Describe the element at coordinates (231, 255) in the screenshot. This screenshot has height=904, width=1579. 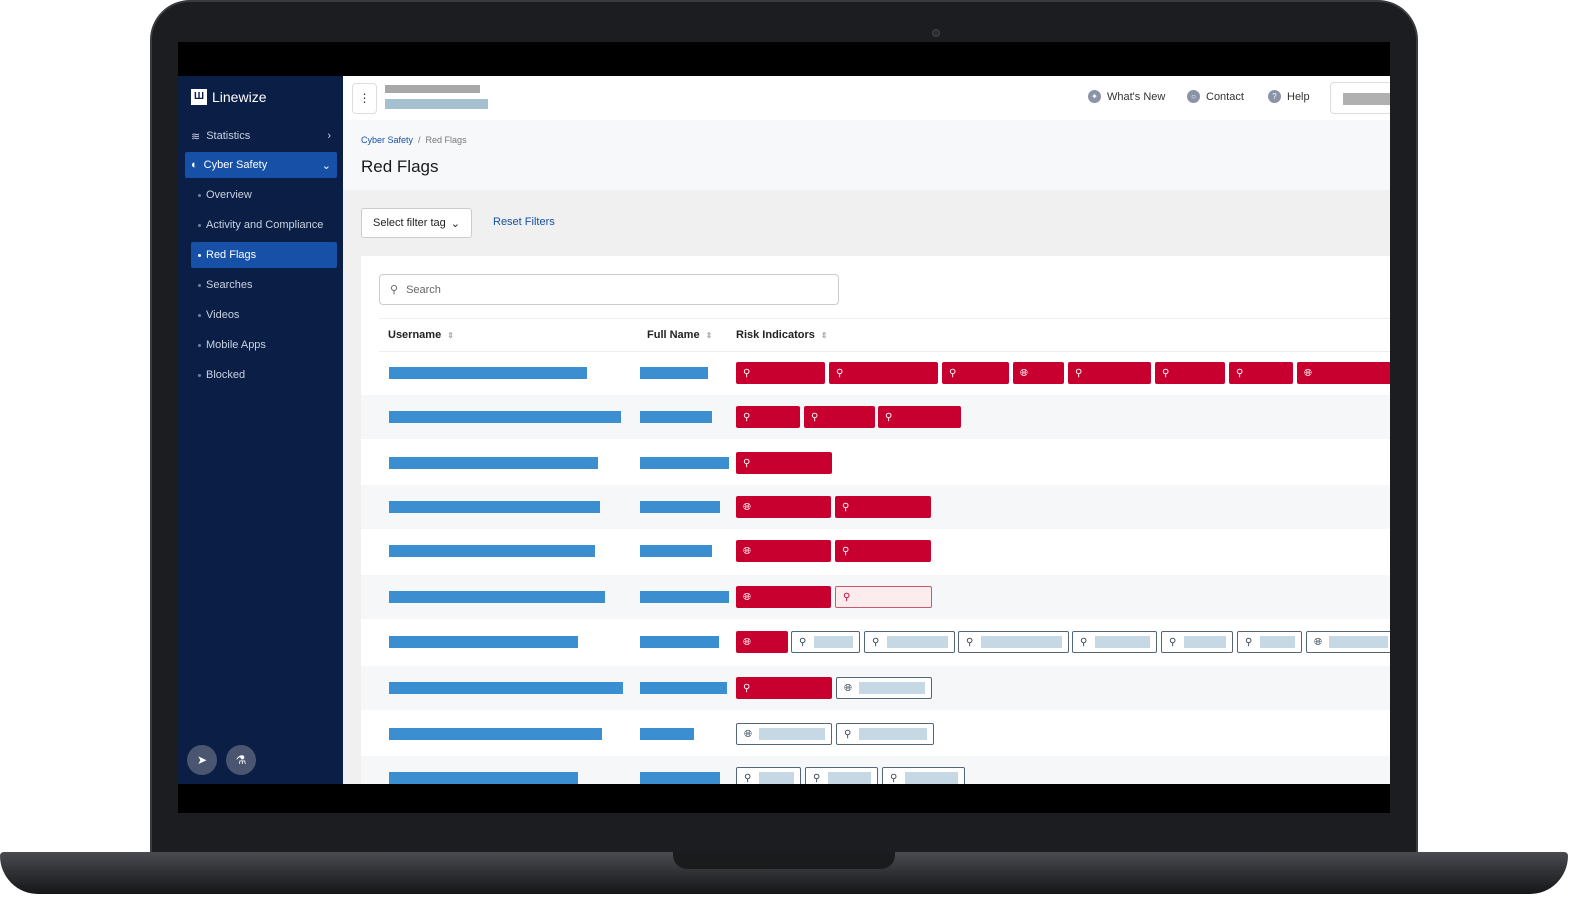
I see `sidebar-sub-label: Red Flags` at that location.